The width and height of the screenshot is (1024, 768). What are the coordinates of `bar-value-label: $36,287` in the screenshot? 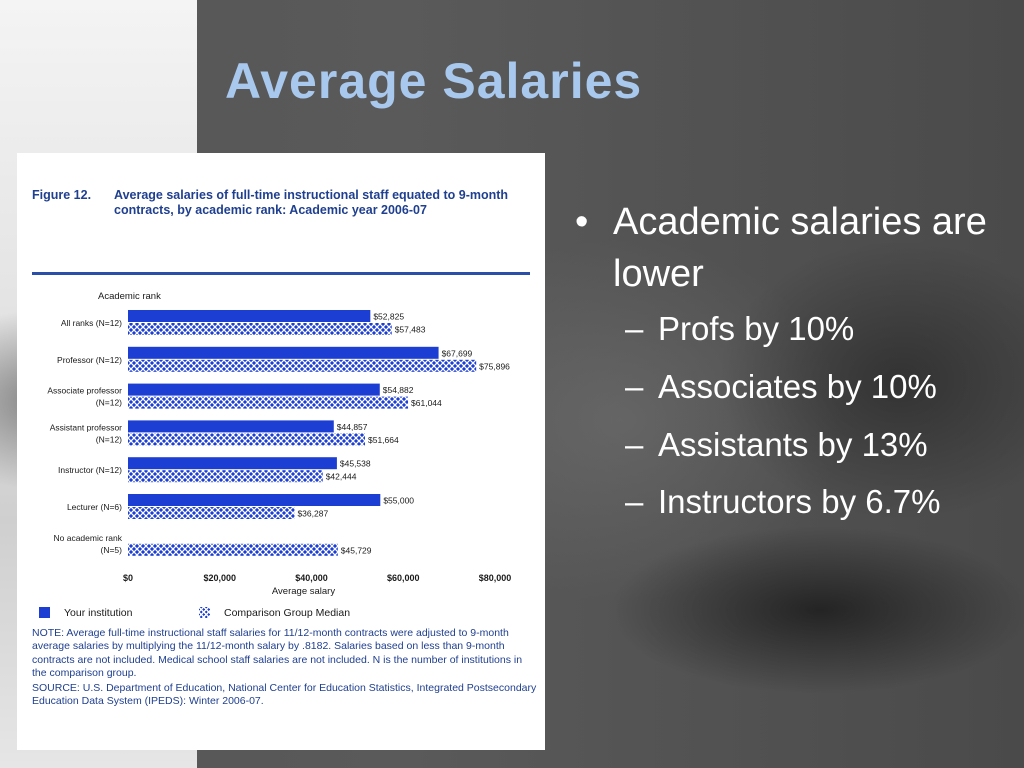 It's located at (312, 514).